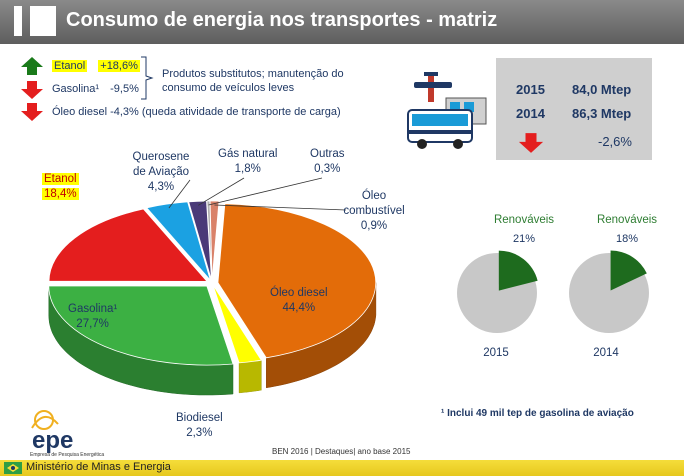 The width and height of the screenshot is (684, 476). What do you see at coordinates (67, 455) in the screenshot?
I see `epe-subtitle: Empresa de Pesquisa Energética` at bounding box center [67, 455].